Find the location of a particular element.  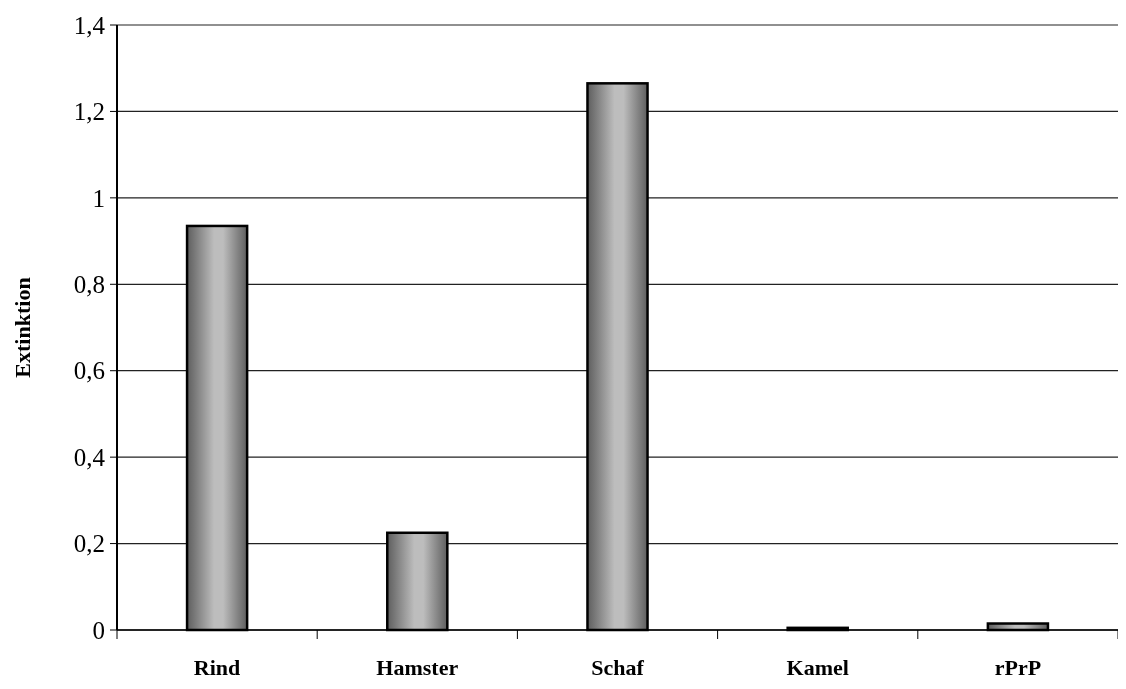

y-tick-label: 0,2 is located at coordinates (89, 544).